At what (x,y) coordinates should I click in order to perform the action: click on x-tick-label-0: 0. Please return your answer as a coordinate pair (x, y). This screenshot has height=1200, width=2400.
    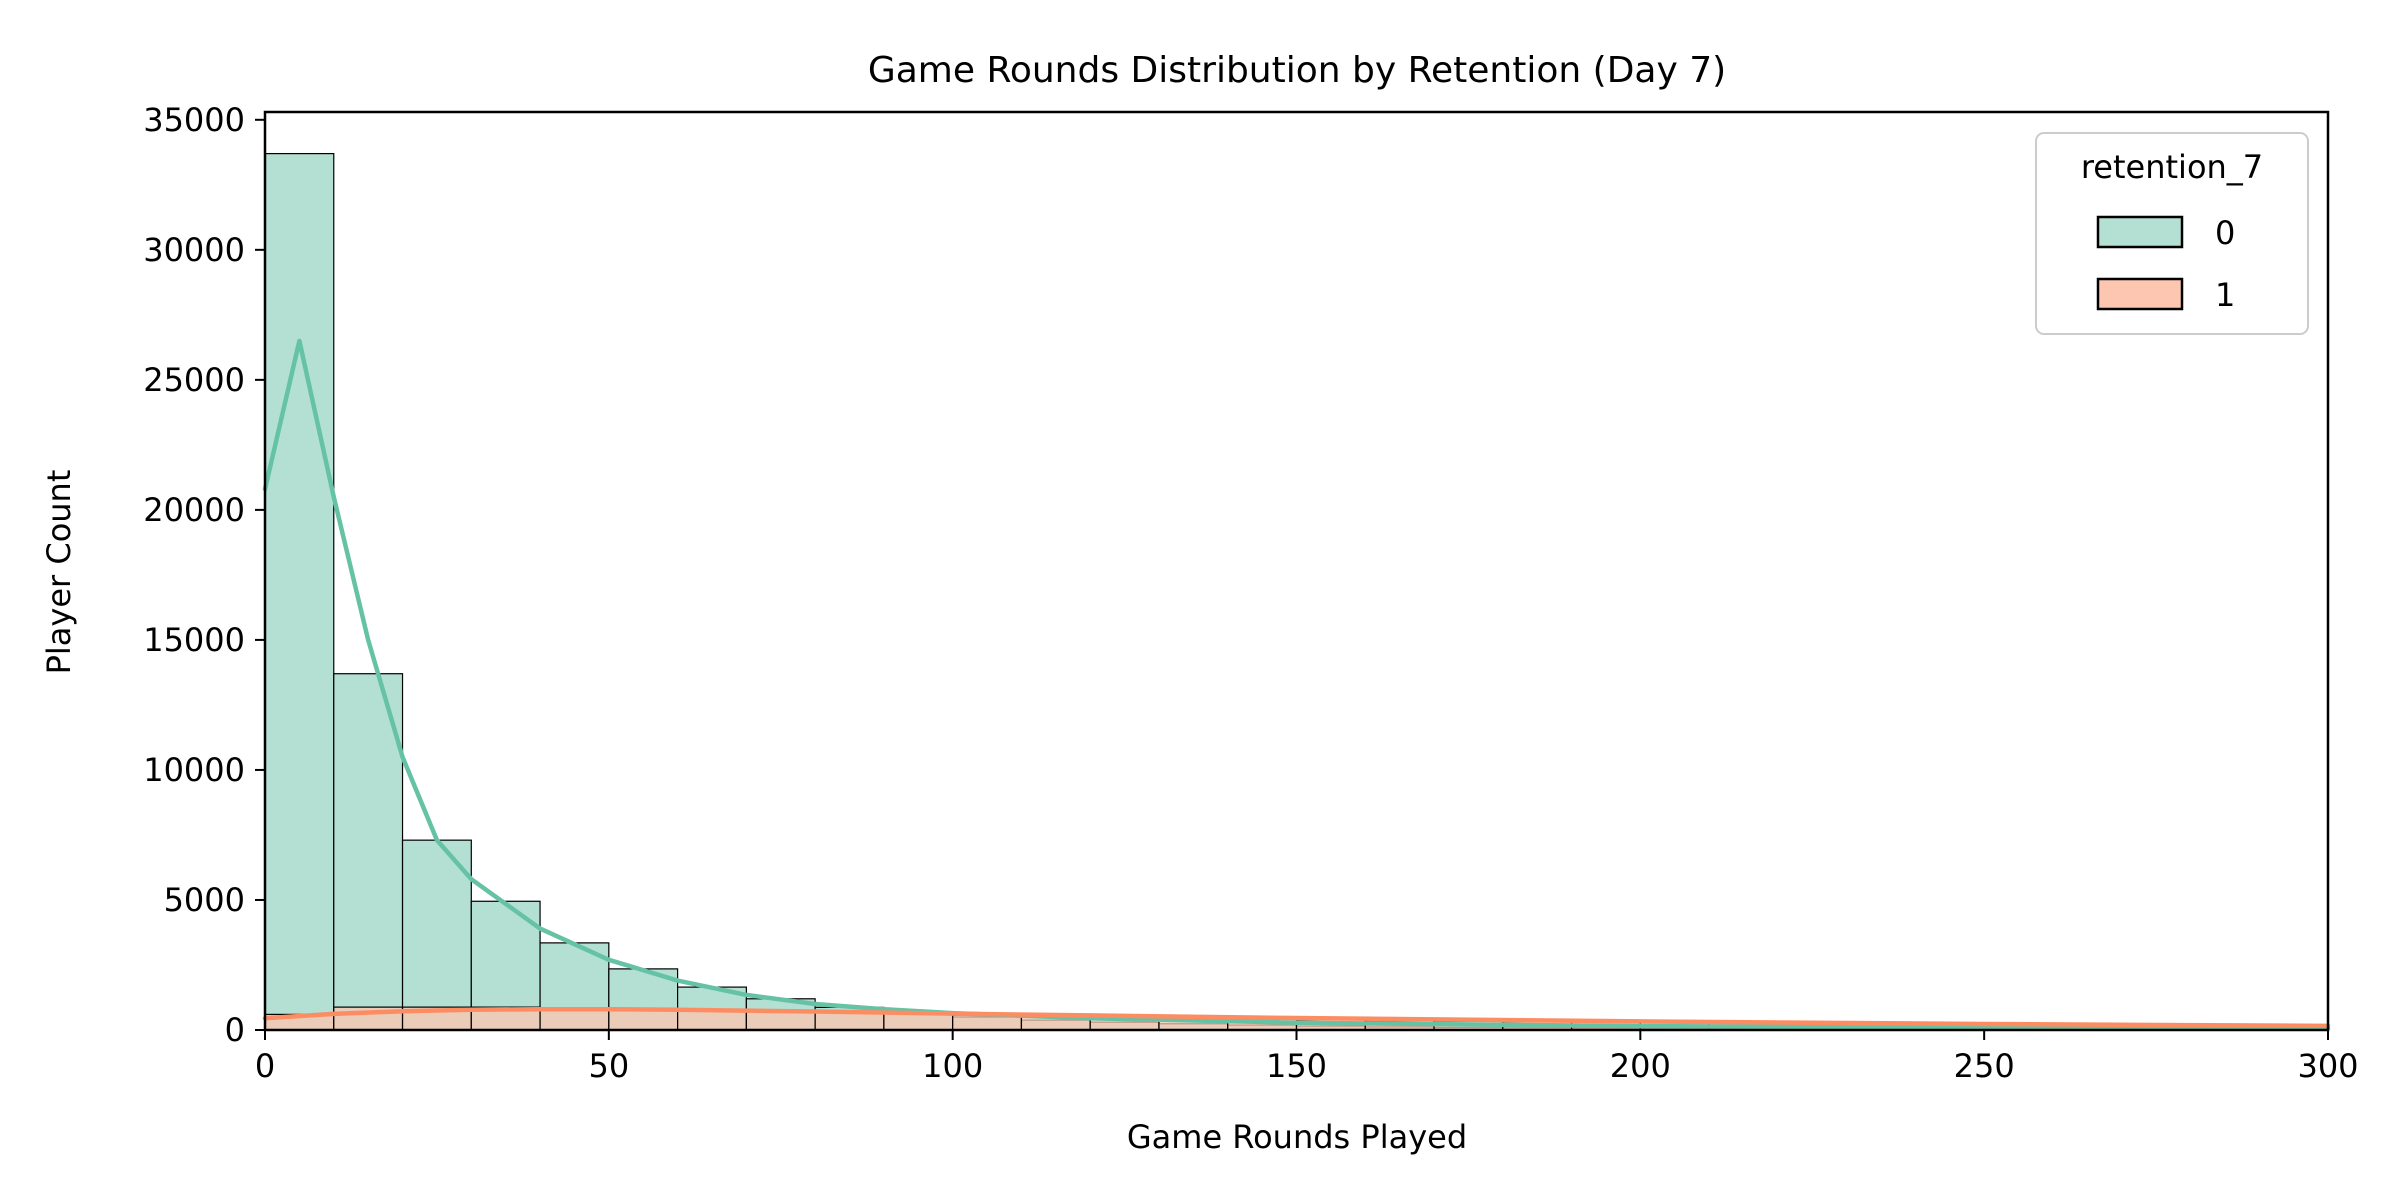
    Looking at the image, I should click on (265, 1066).